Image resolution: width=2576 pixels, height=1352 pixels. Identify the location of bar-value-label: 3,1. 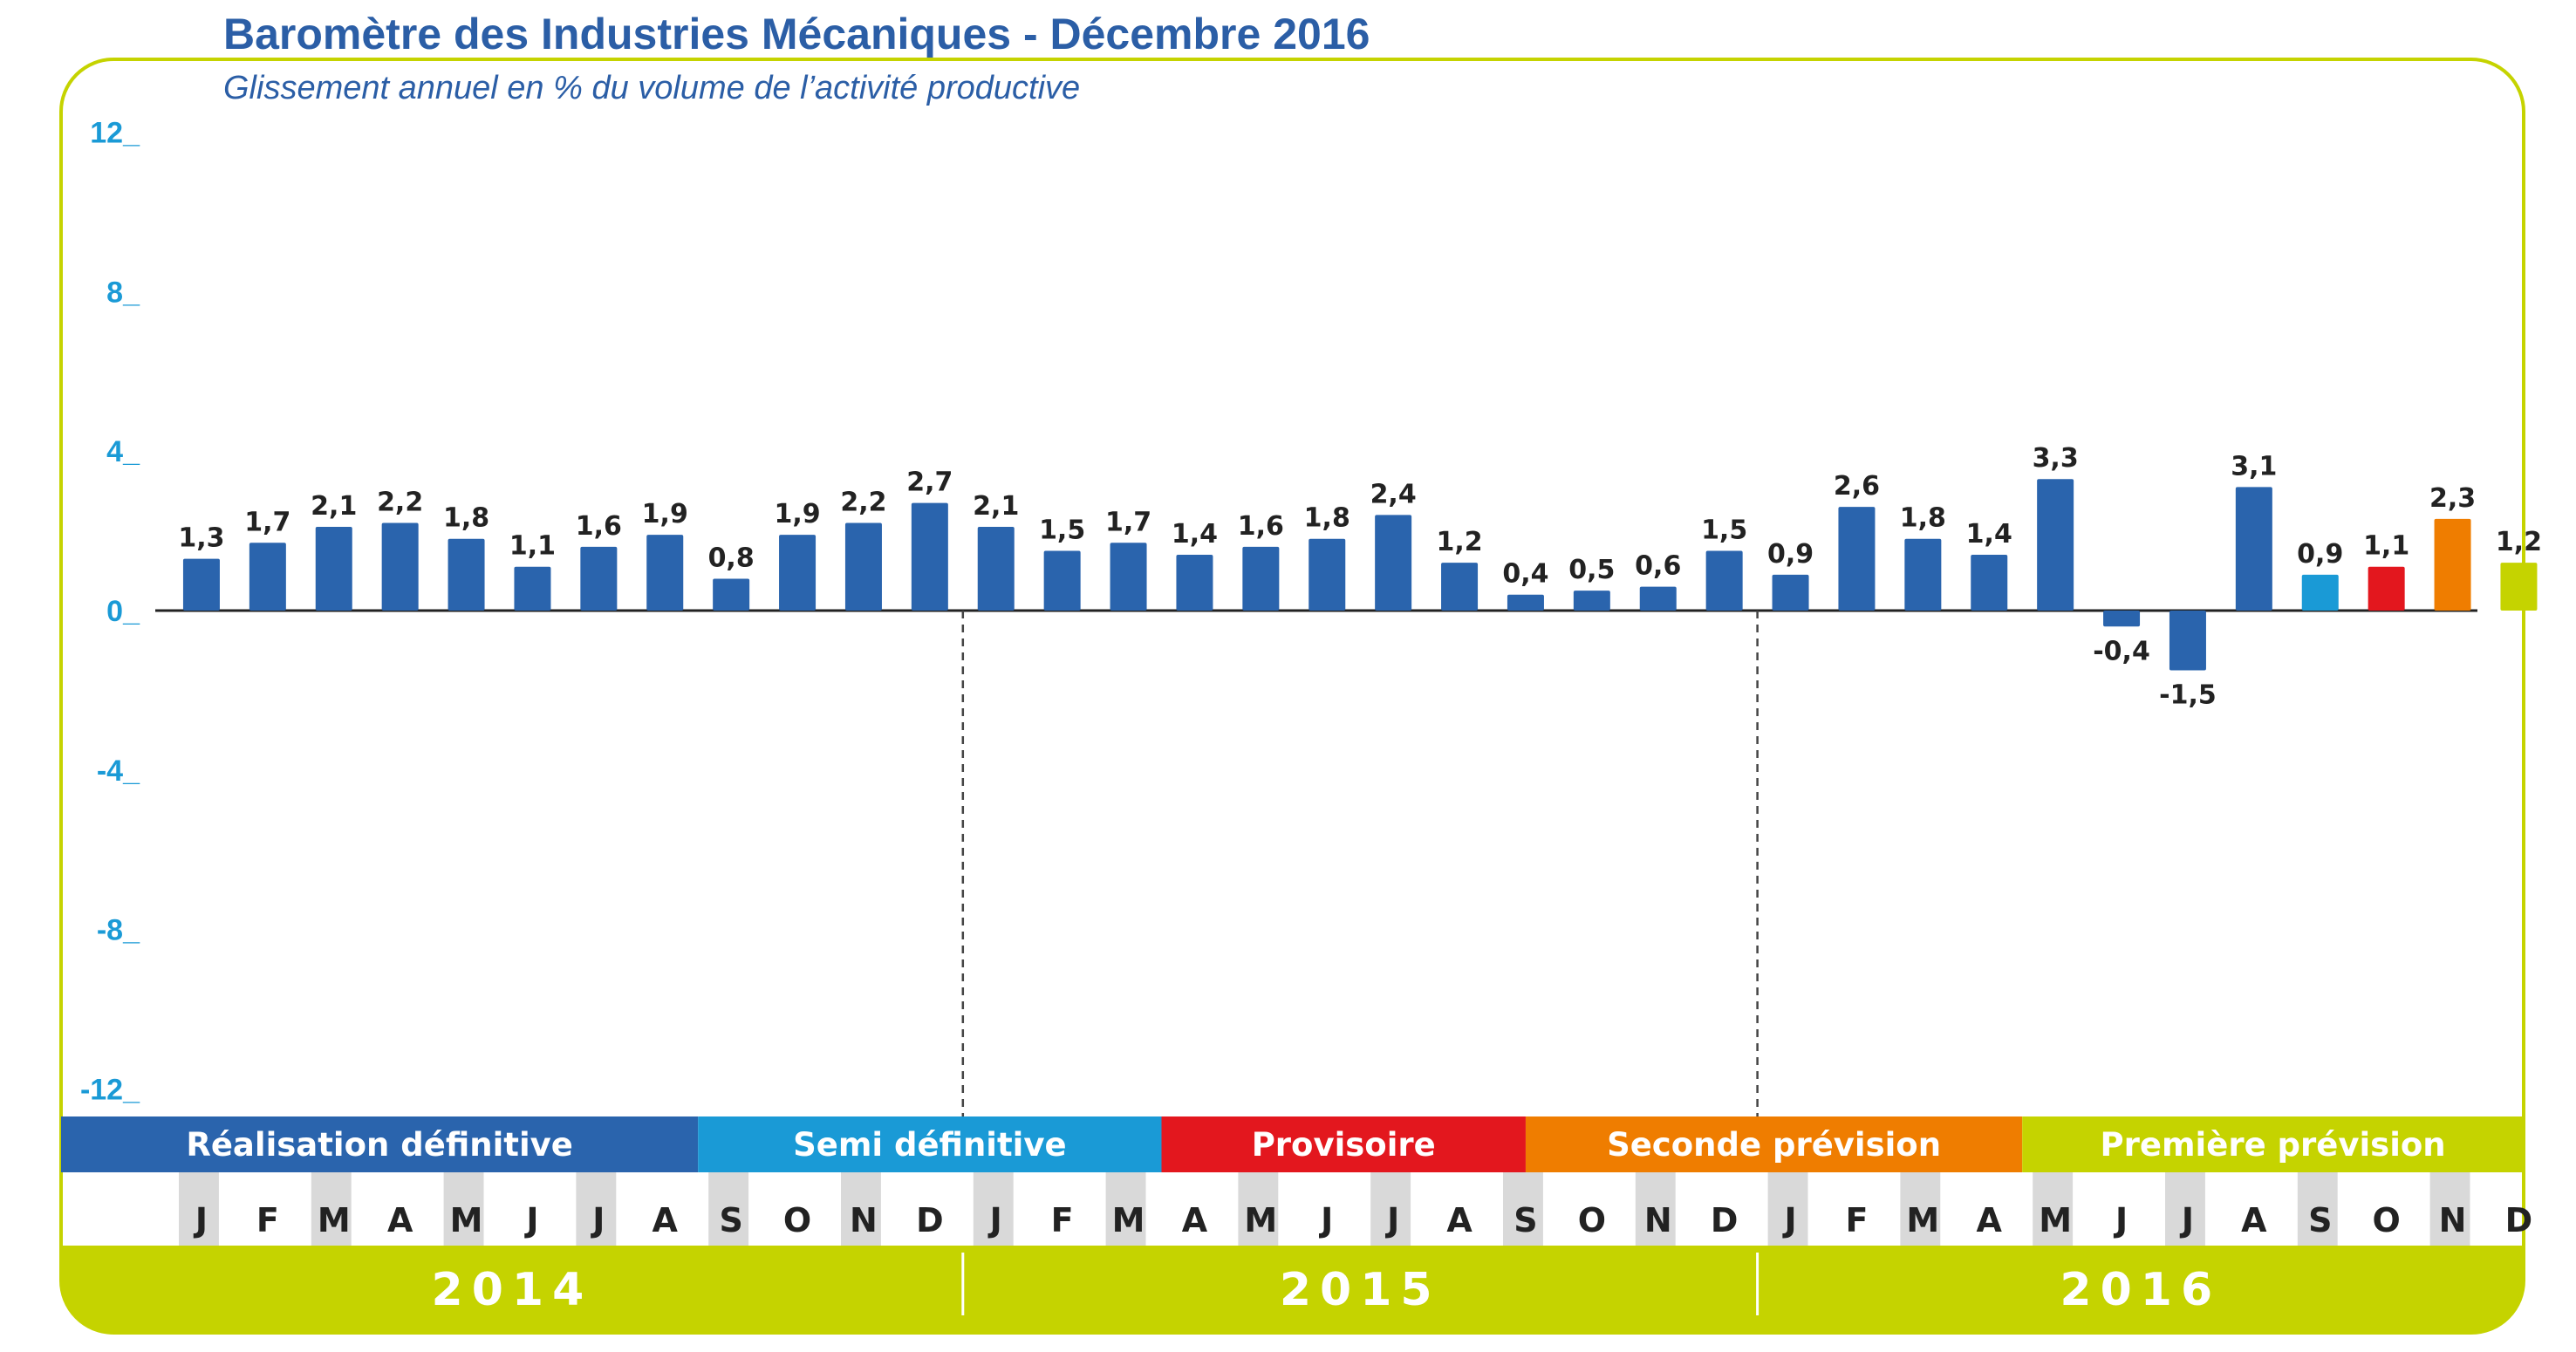
(2254, 466).